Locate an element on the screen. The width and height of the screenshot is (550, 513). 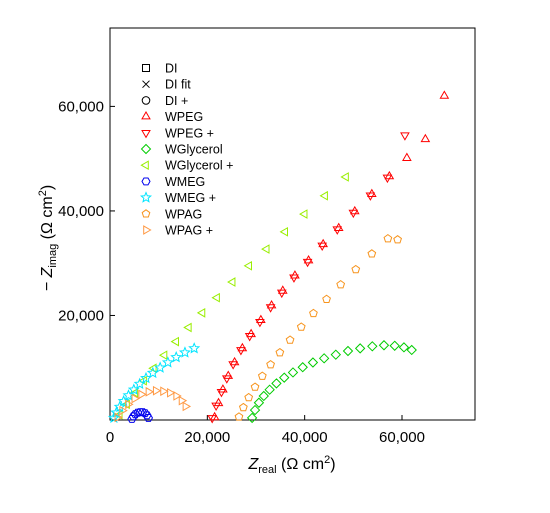
y-tick-label: 20,000 is located at coordinates (81, 315).